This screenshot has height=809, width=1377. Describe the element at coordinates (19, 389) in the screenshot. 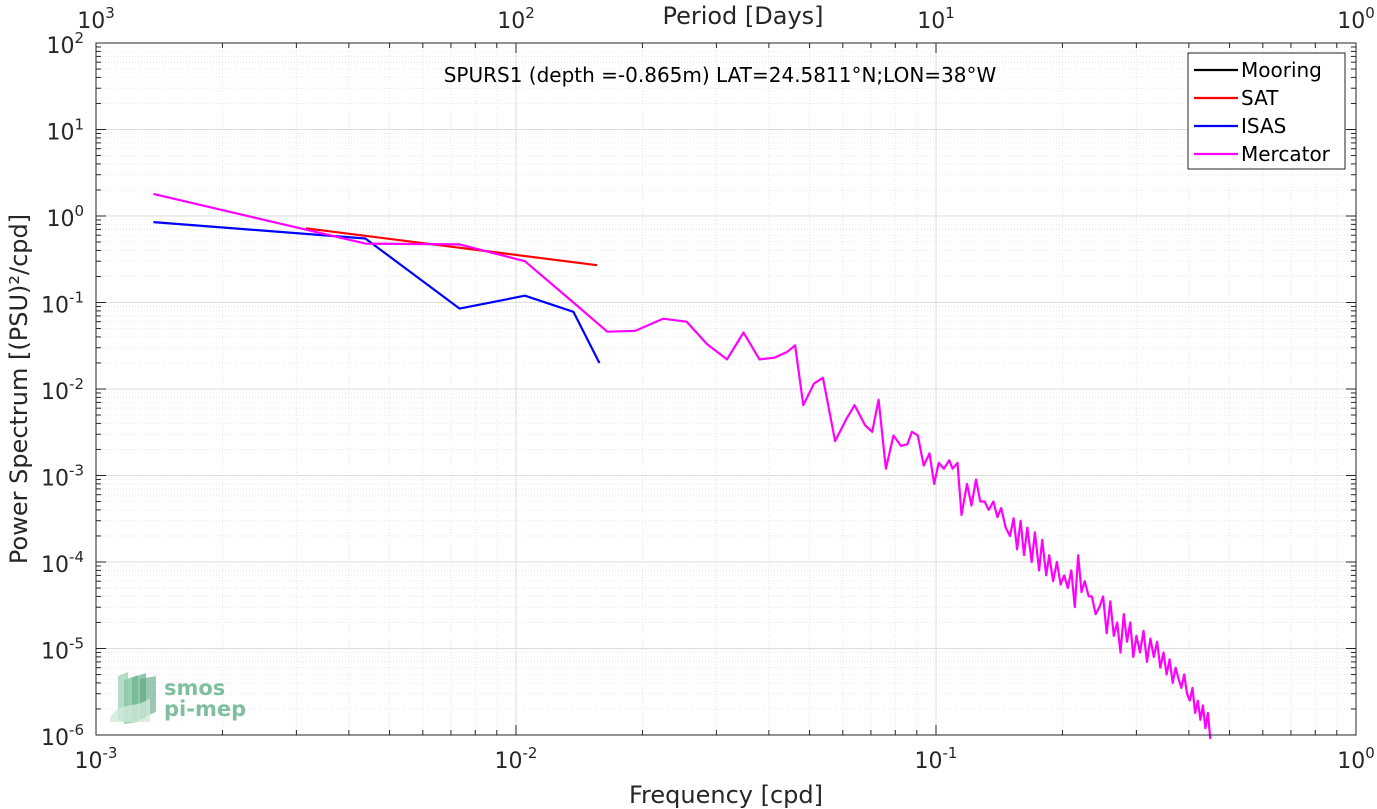

I see `y-axis-title: Power Spectrum [(PSU)²/cpd]` at that location.